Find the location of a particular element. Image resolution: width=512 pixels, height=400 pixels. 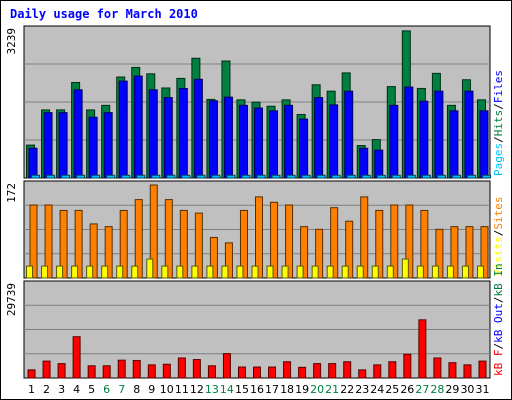

day-label: 4 is located at coordinates (76, 389).